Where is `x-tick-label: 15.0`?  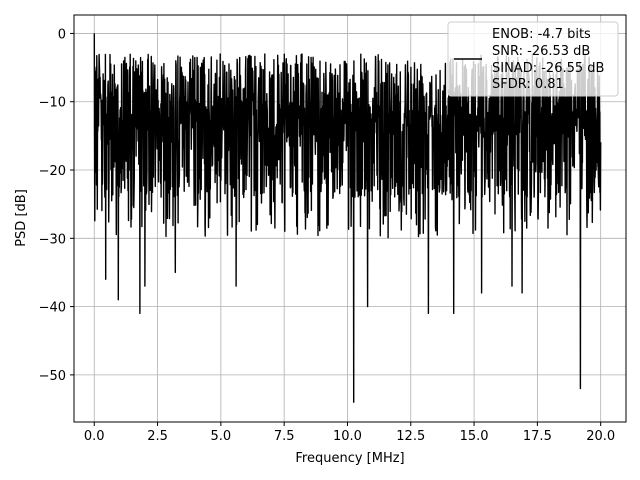 x-tick-label: 15.0 is located at coordinates (474, 436).